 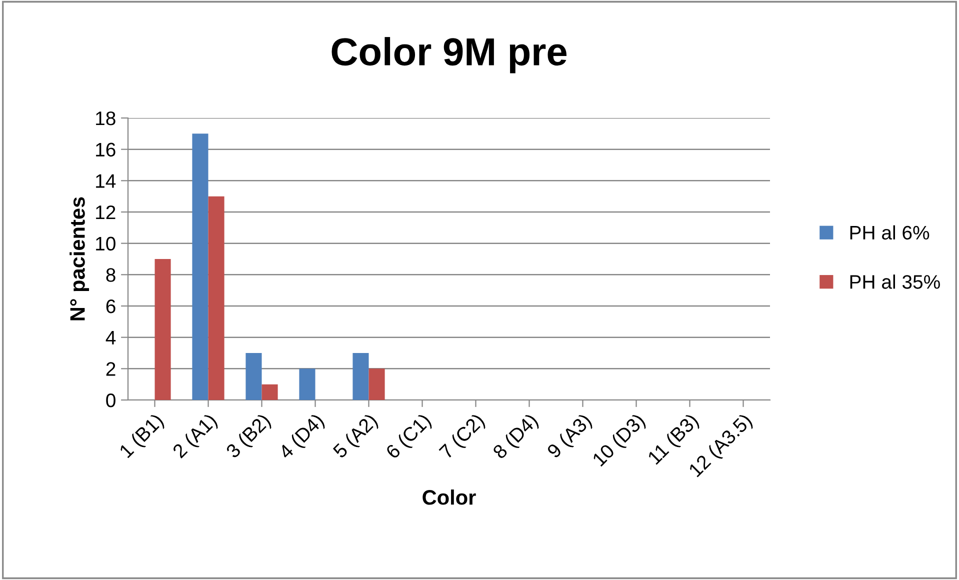 I want to click on legend-label: PH al 35%, so click(x=895, y=281).